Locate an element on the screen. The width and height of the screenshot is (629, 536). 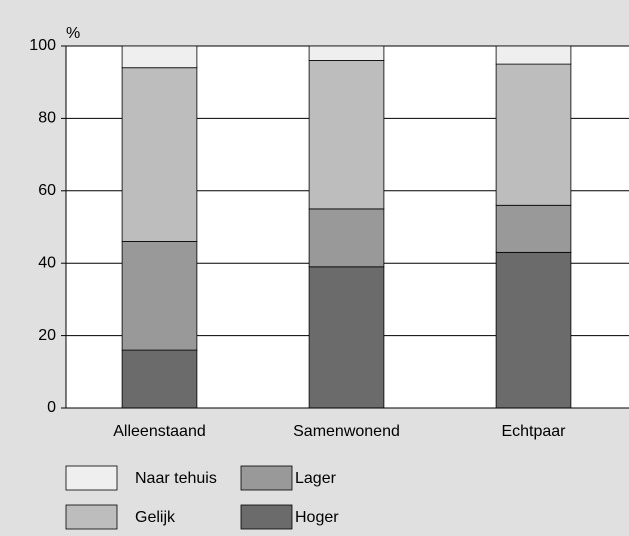
x-tick-label: Alleenstaand is located at coordinates (159, 431).